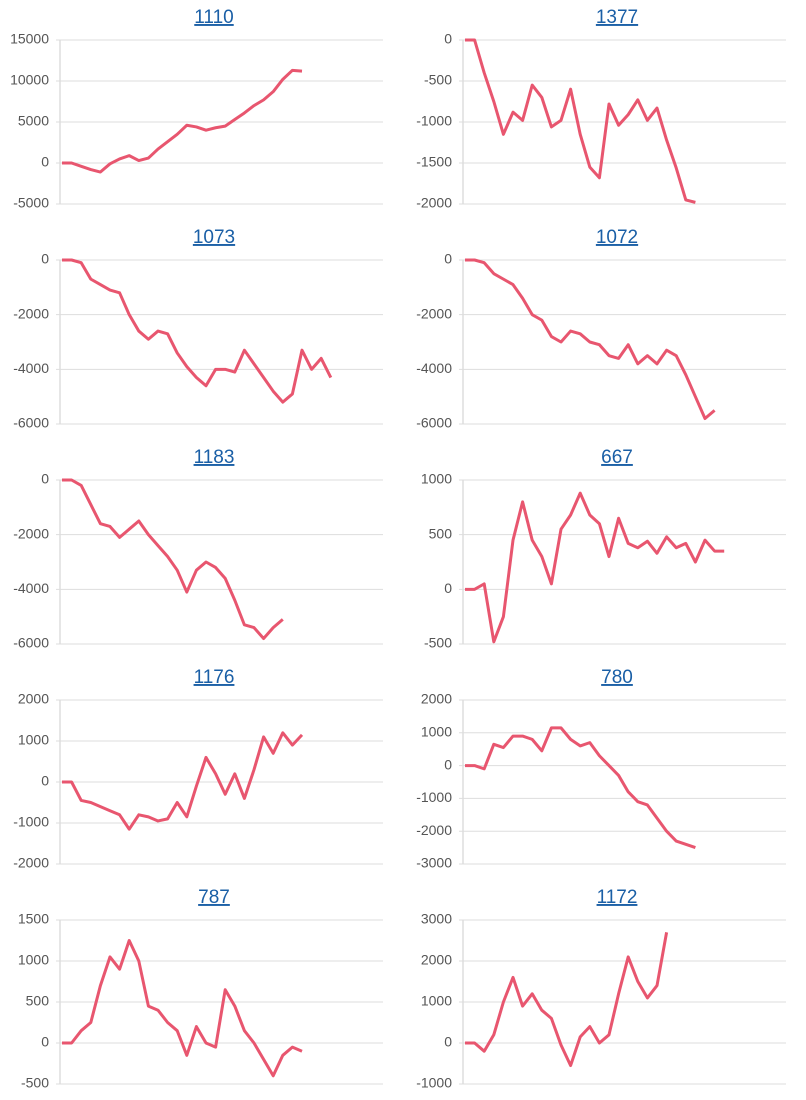 The height and width of the screenshot is (1100, 806). Describe the element at coordinates (214, 457) in the screenshot. I see `chart-title: 1183` at that location.